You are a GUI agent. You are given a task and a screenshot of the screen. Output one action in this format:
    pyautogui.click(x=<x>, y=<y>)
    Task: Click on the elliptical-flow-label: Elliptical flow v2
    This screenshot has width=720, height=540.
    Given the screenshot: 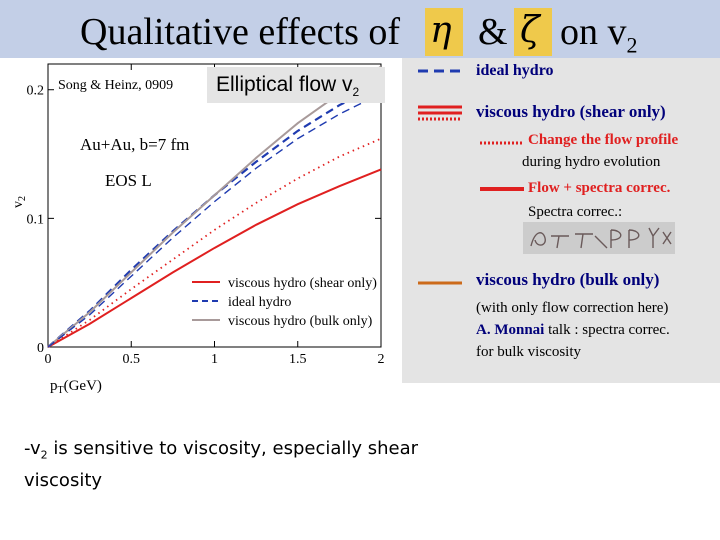 What is the action you would take?
    pyautogui.click(x=287, y=86)
    